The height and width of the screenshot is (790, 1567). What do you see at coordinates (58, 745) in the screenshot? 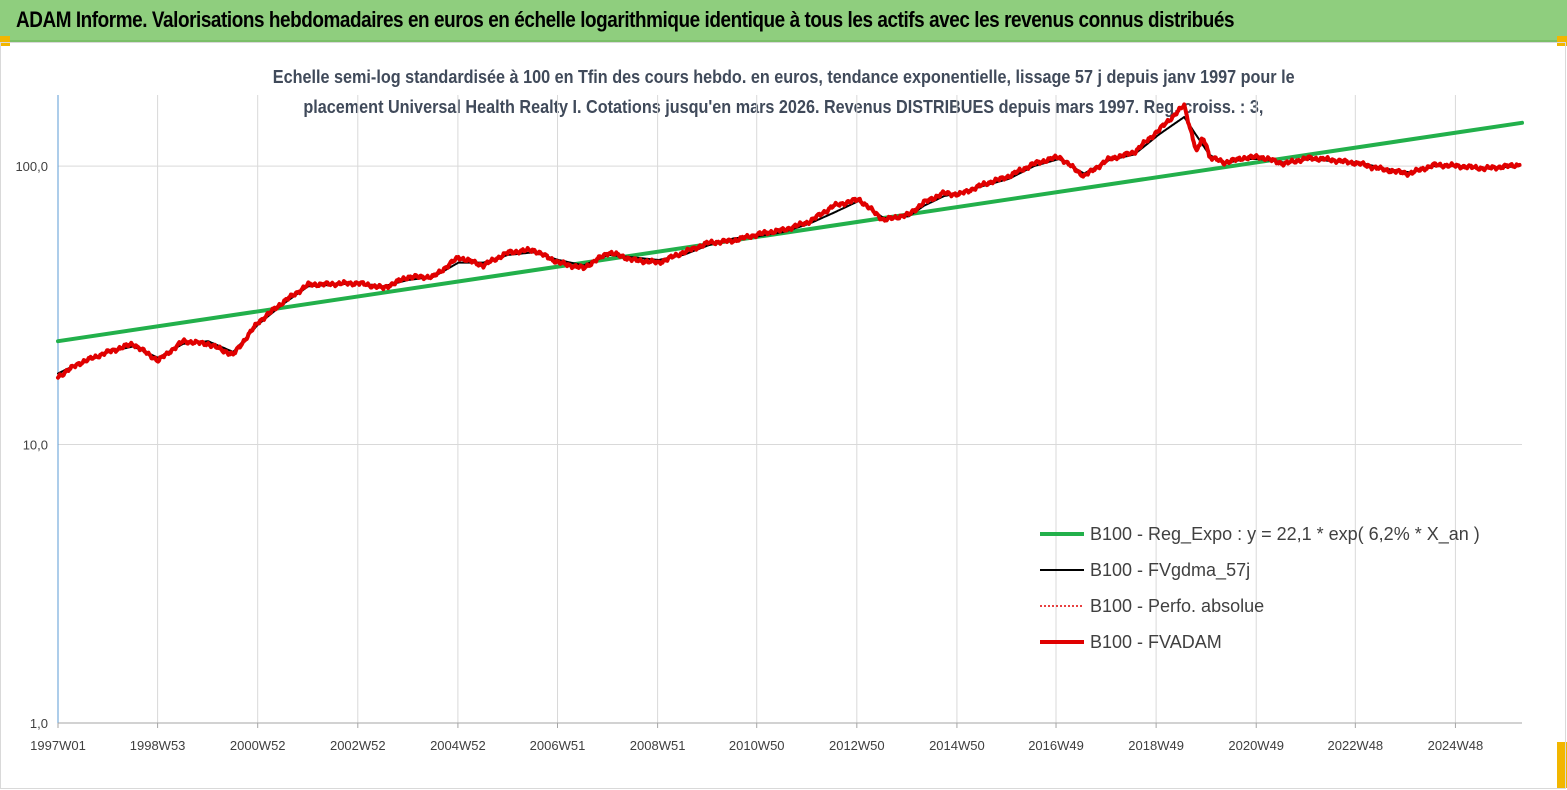
I see `x-tick-label: 1997W01` at bounding box center [58, 745].